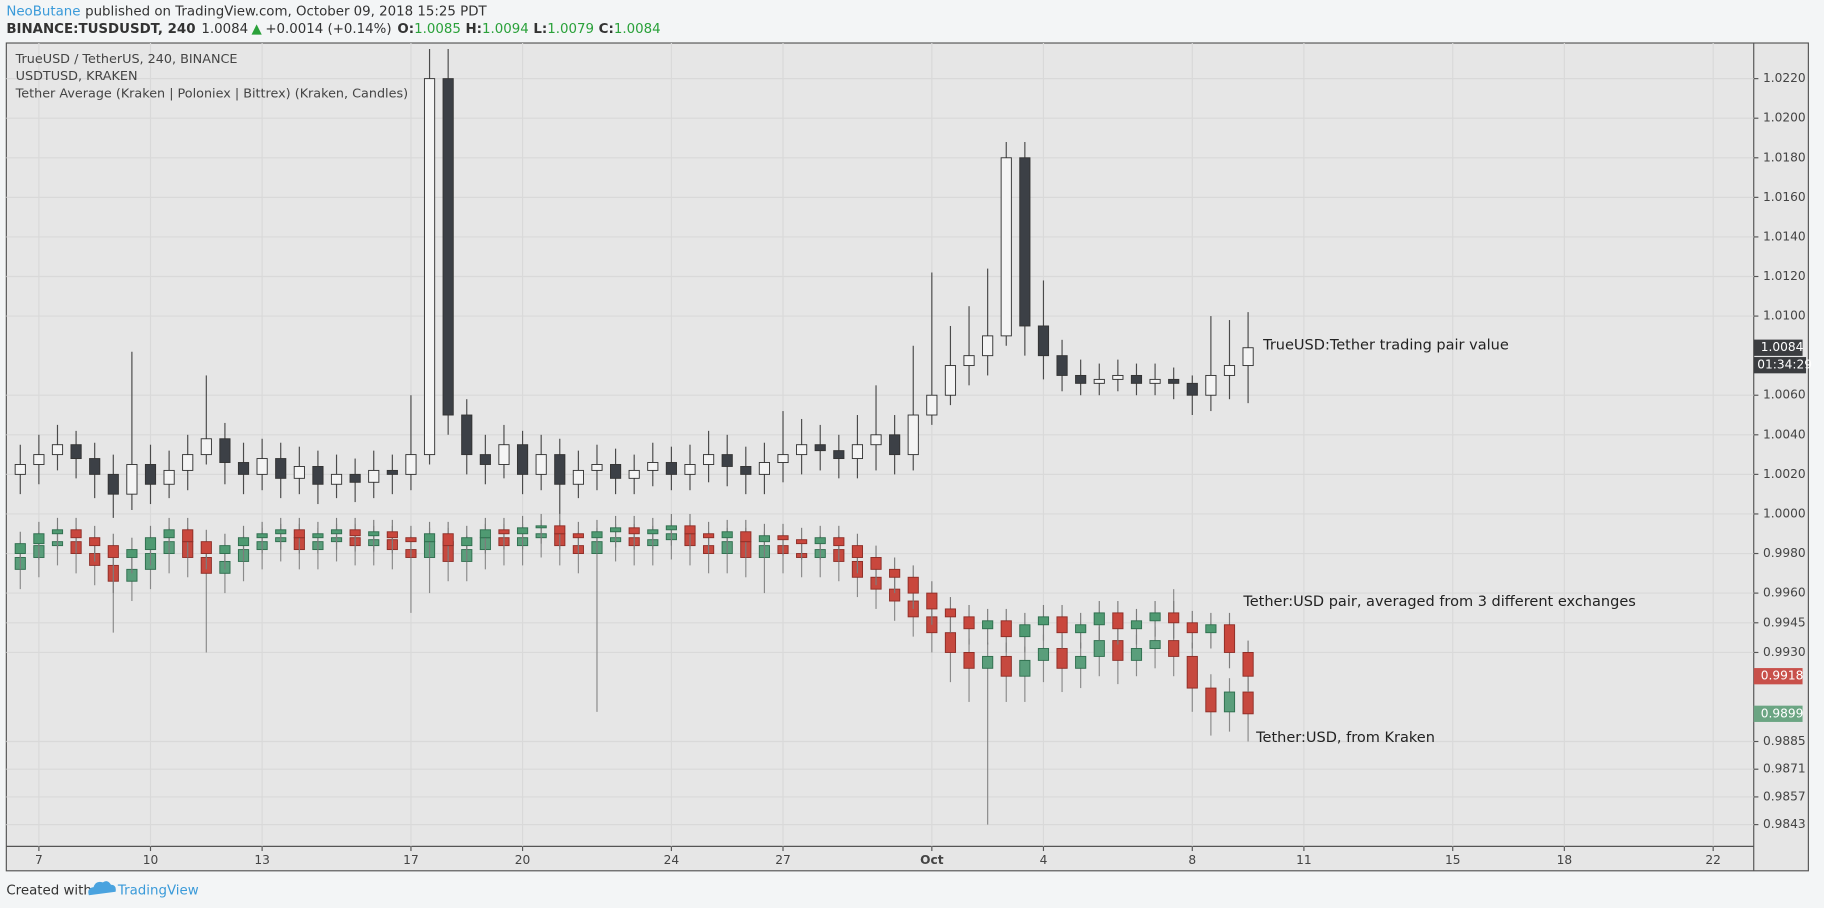 The width and height of the screenshot is (1824, 908). What do you see at coordinates (405, 29) in the screenshot?
I see `ohlc-label: O:` at bounding box center [405, 29].